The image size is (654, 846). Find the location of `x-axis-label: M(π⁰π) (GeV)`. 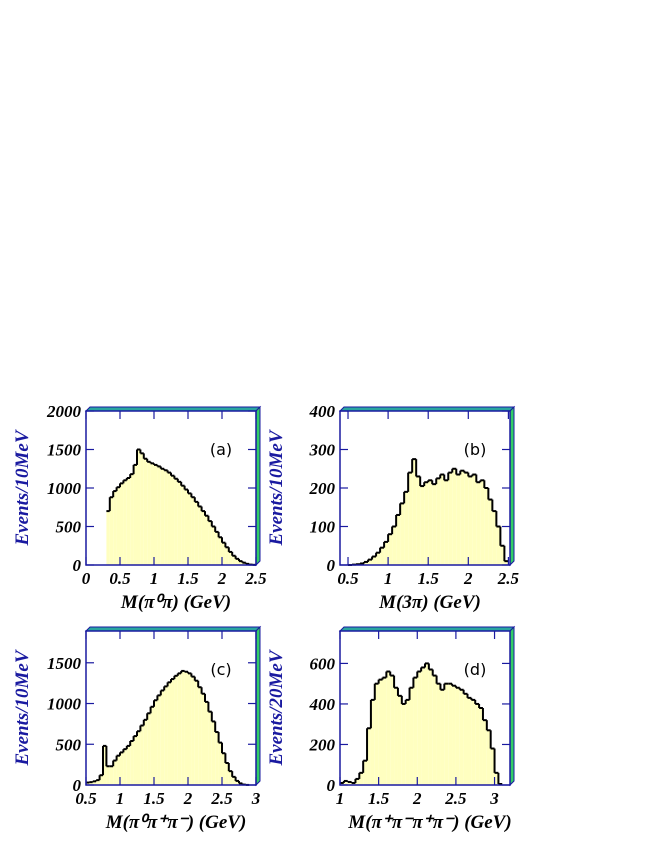

x-axis-label: M(π⁰π) (GeV) is located at coordinates (175, 602).